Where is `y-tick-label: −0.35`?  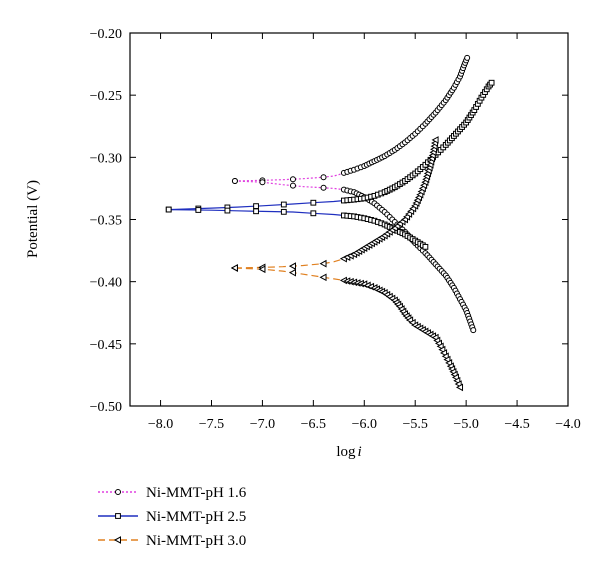
y-tick-label: −0.35 is located at coordinates (106, 221).